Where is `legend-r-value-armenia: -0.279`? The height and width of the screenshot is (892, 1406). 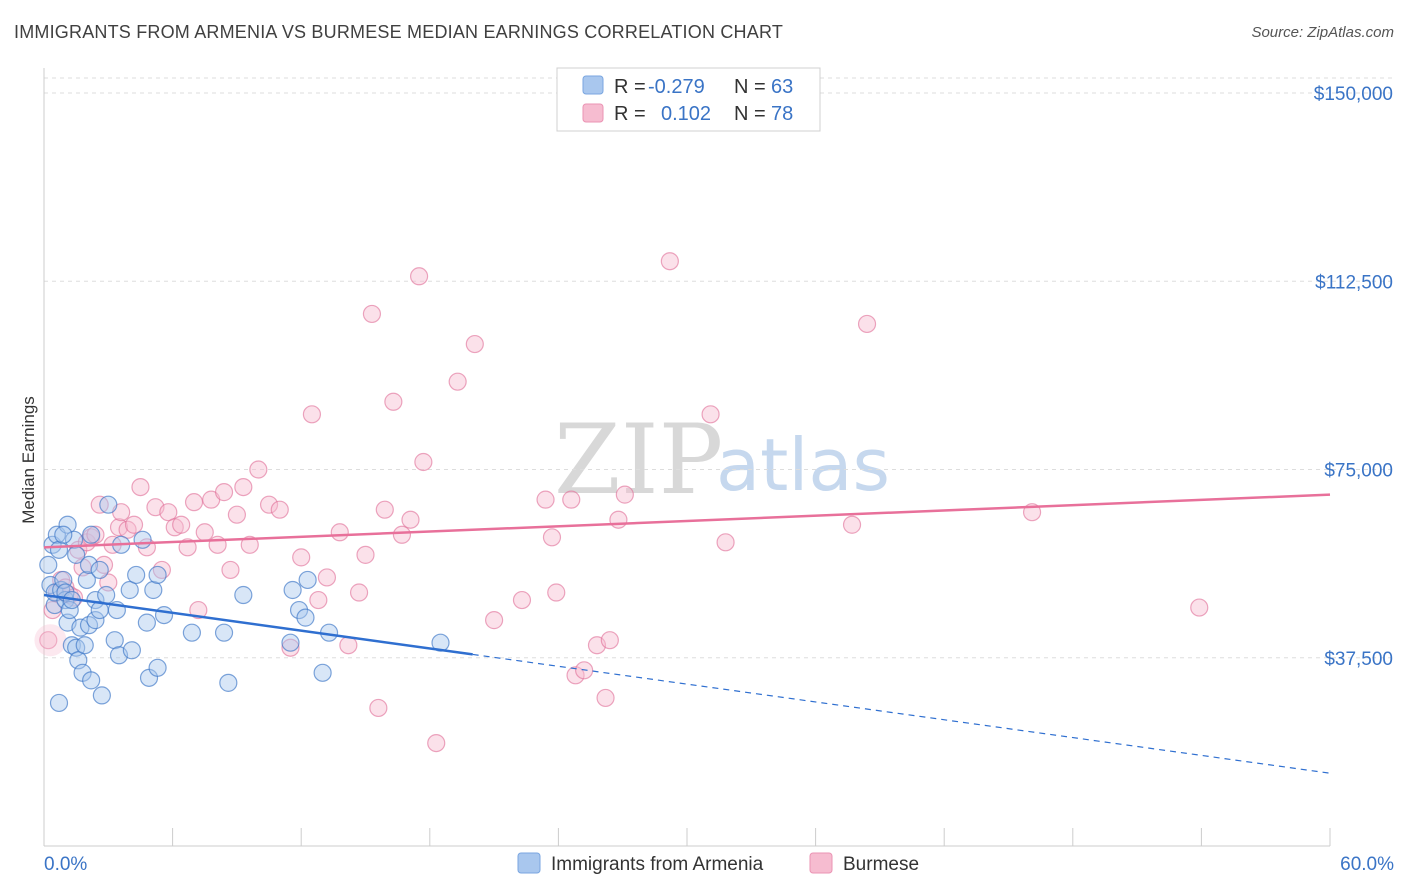 legend-r-value-armenia: -0.279 is located at coordinates (676, 87).